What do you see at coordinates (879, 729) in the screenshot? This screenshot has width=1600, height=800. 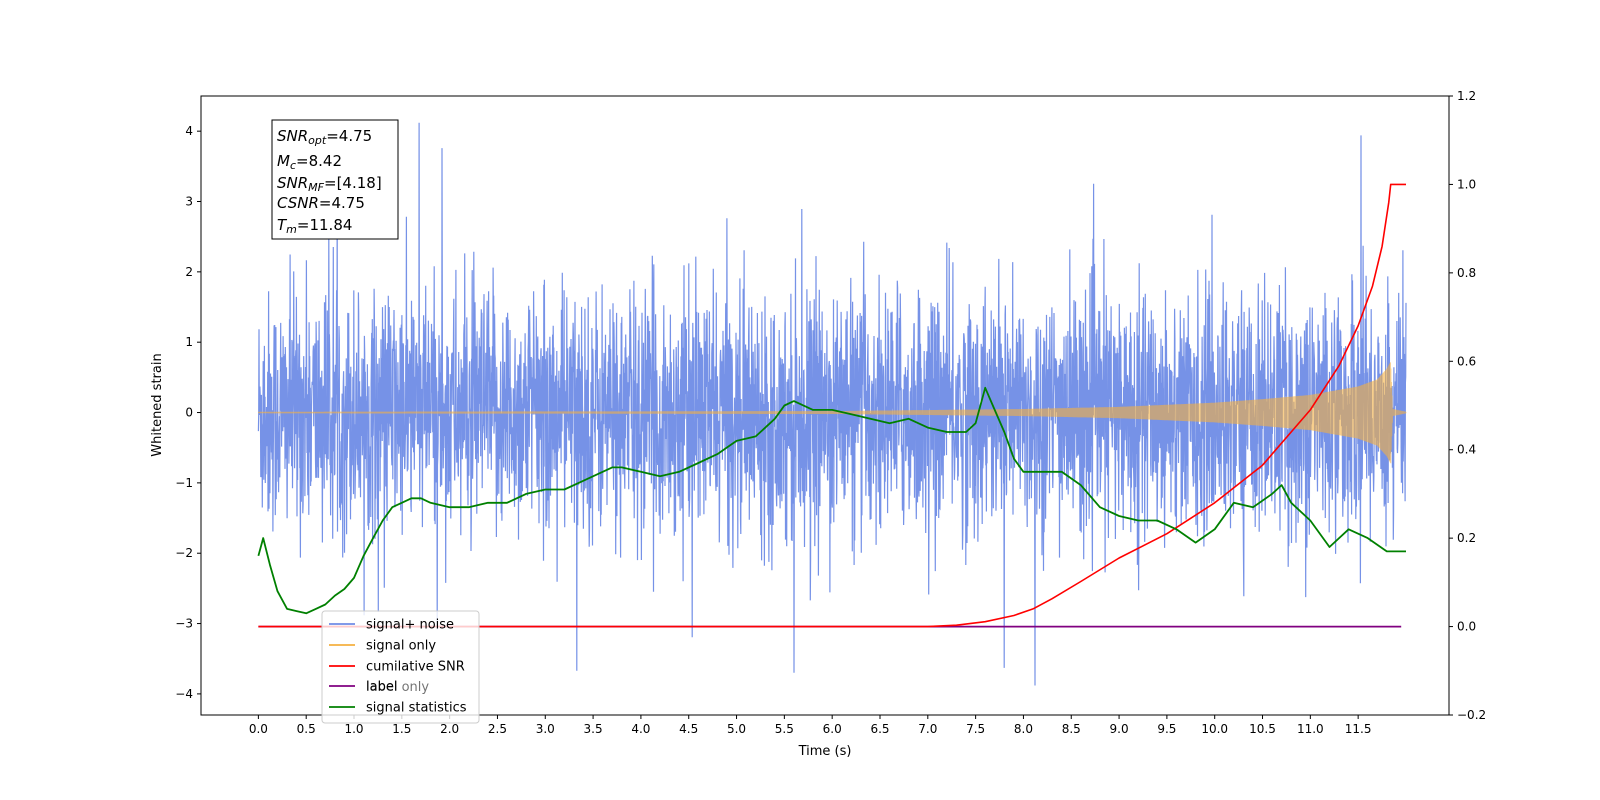 I see `x-tick-label: 6.5` at bounding box center [879, 729].